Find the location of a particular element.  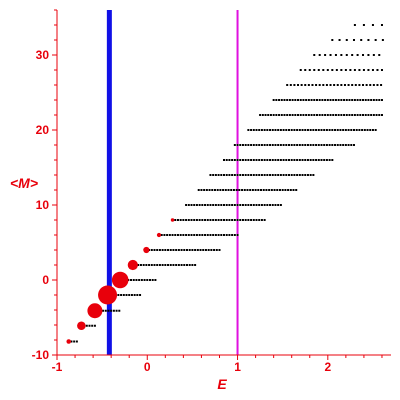

y-tick-label: 20 is located at coordinates (43, 130).